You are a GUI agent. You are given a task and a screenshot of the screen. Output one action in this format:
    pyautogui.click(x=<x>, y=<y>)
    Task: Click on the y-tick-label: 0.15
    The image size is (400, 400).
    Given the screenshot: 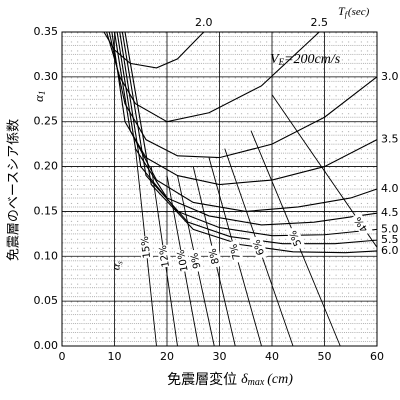 What is the action you would take?
    pyautogui.click(x=46, y=210)
    